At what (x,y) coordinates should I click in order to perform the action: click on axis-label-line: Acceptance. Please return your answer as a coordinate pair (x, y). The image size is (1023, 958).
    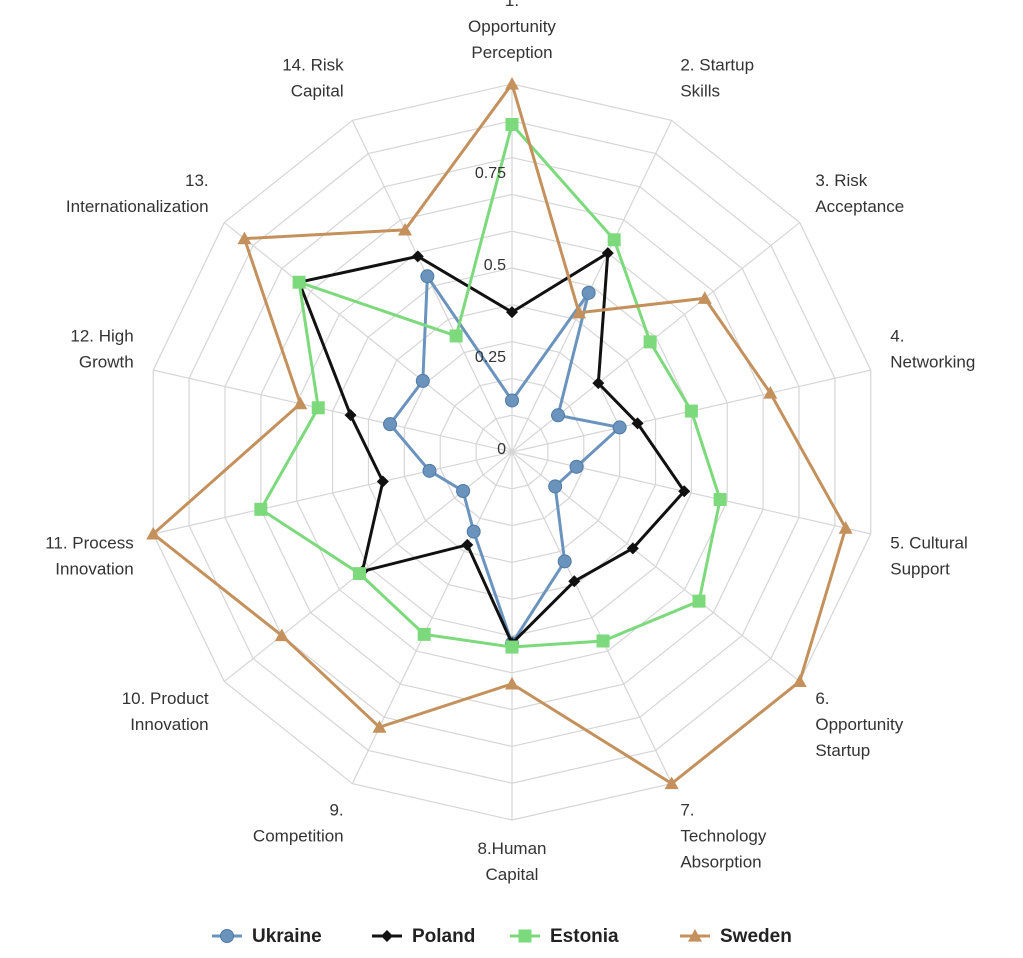
    Looking at the image, I should click on (859, 206).